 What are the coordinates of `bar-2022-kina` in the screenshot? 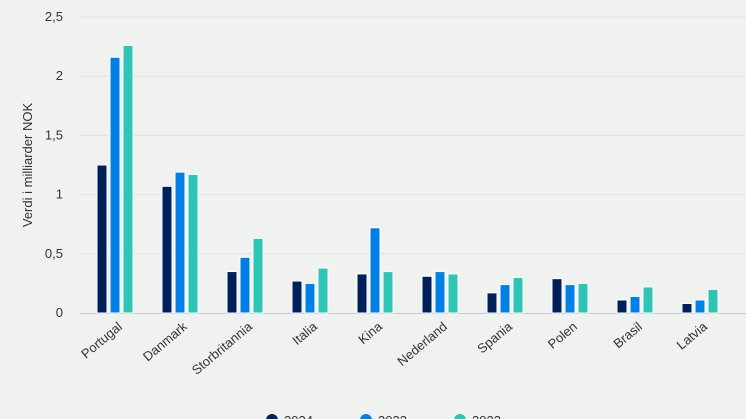 It's located at (388, 292).